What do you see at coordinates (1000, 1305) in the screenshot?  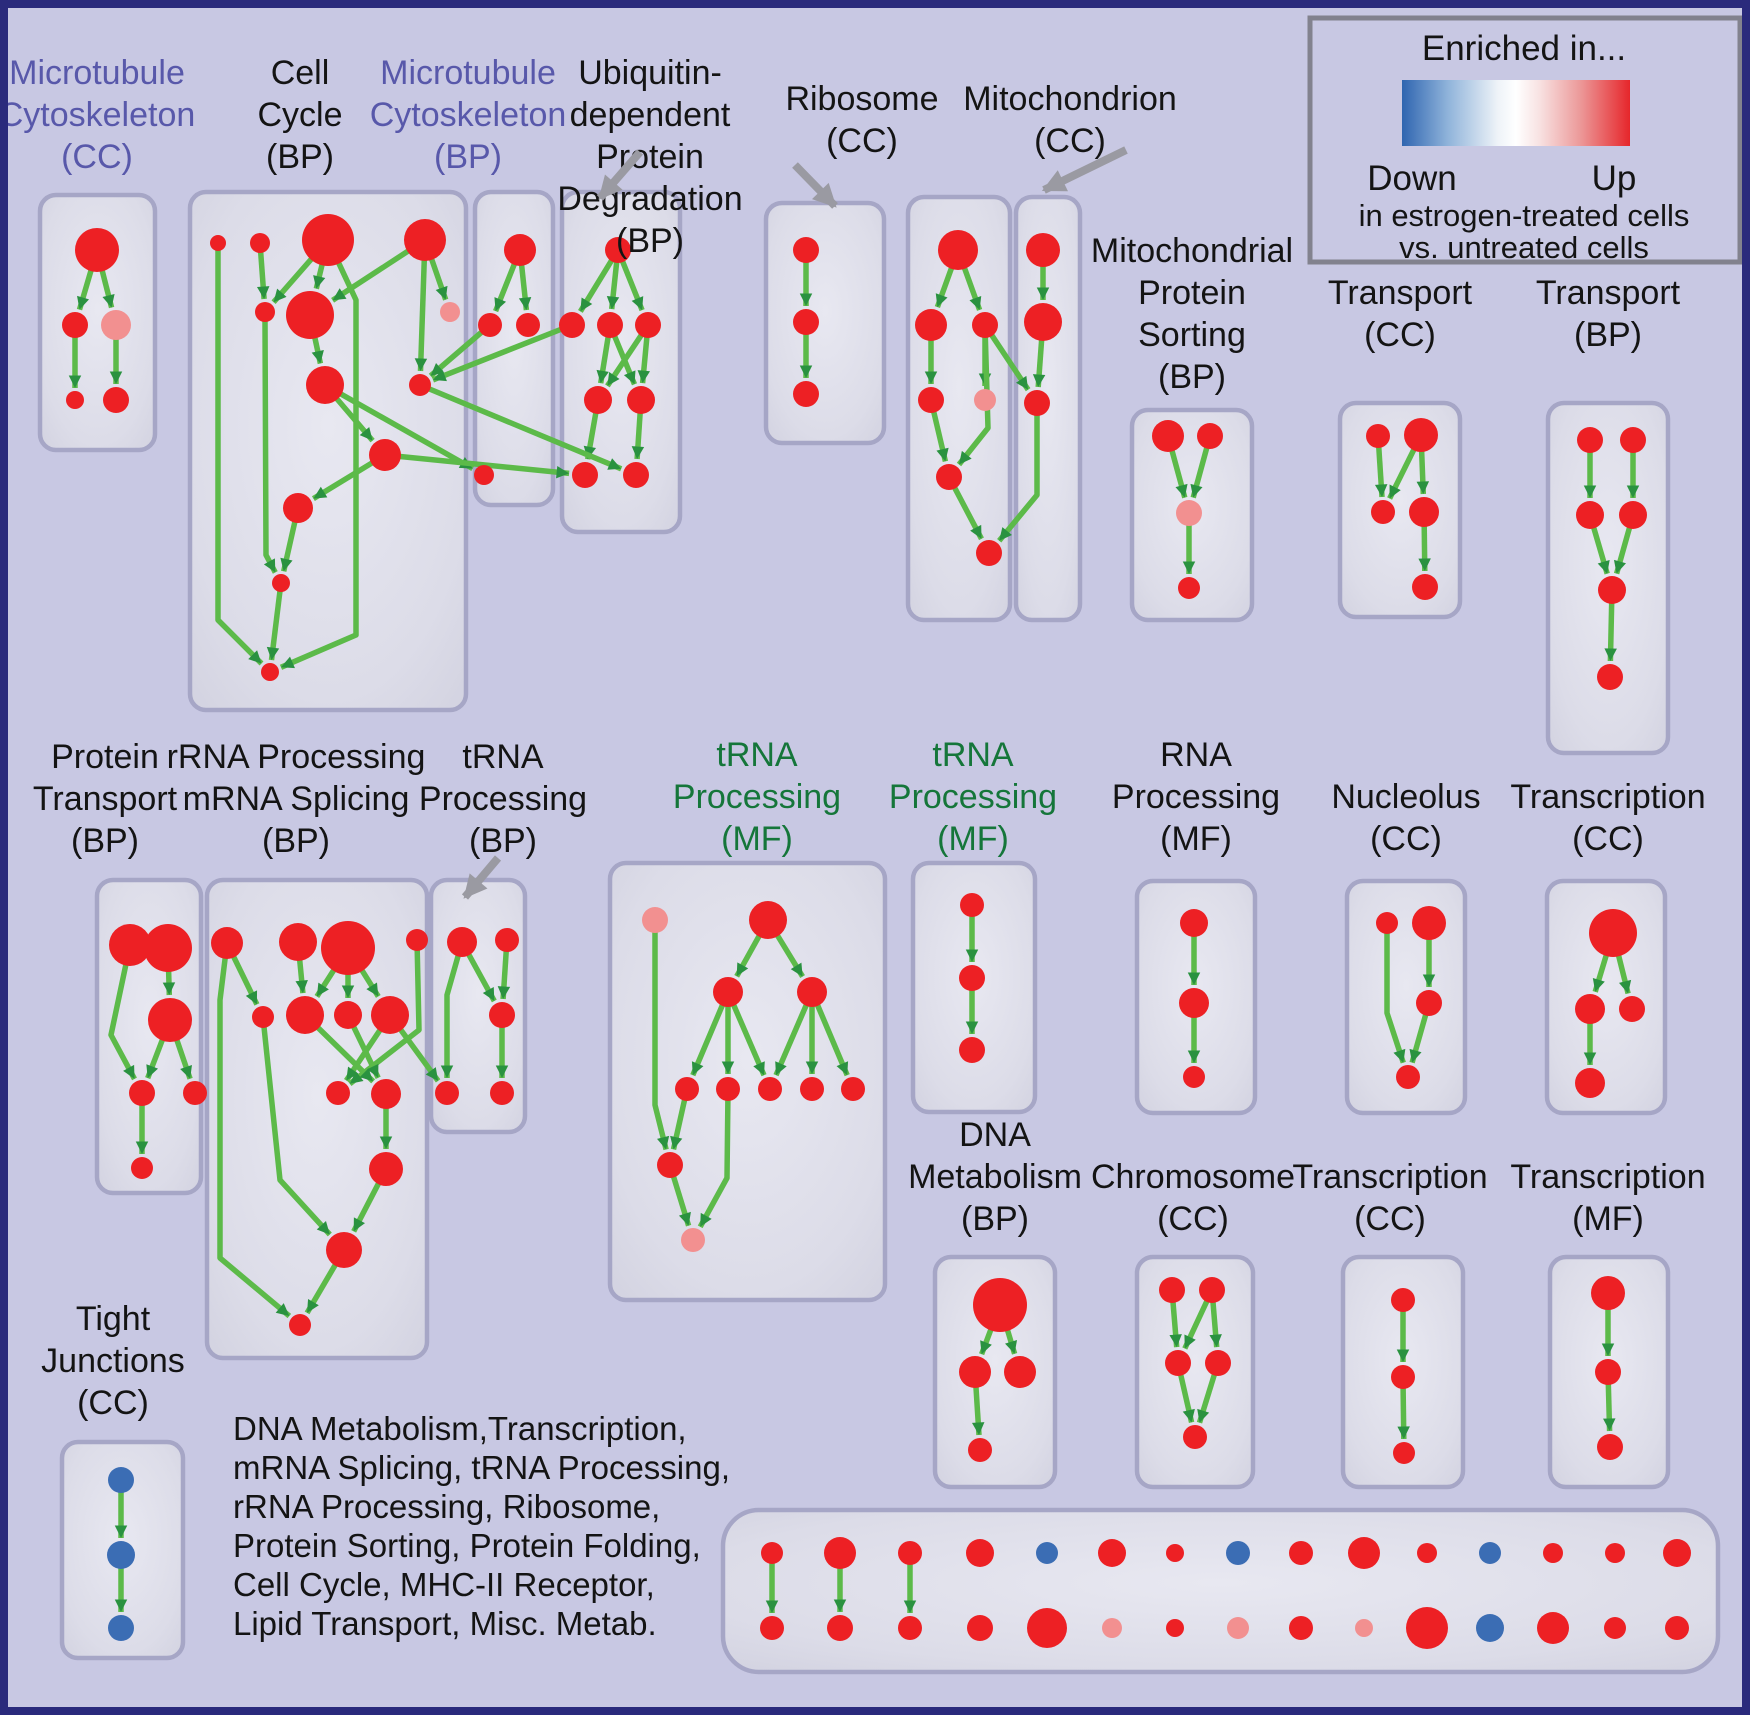 I see `node-dm1` at bounding box center [1000, 1305].